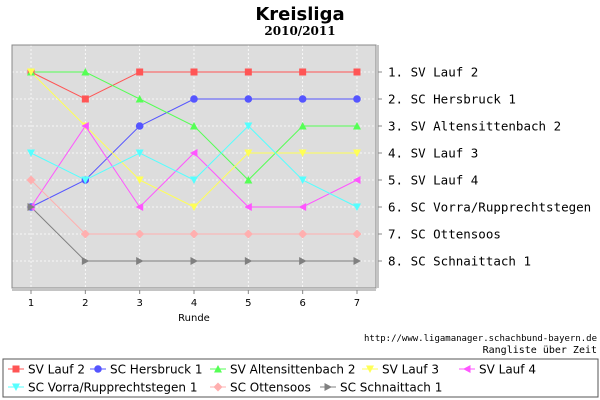 The image size is (600, 400). Describe the element at coordinates (357, 303) in the screenshot. I see `x-tick-label: 7` at that location.